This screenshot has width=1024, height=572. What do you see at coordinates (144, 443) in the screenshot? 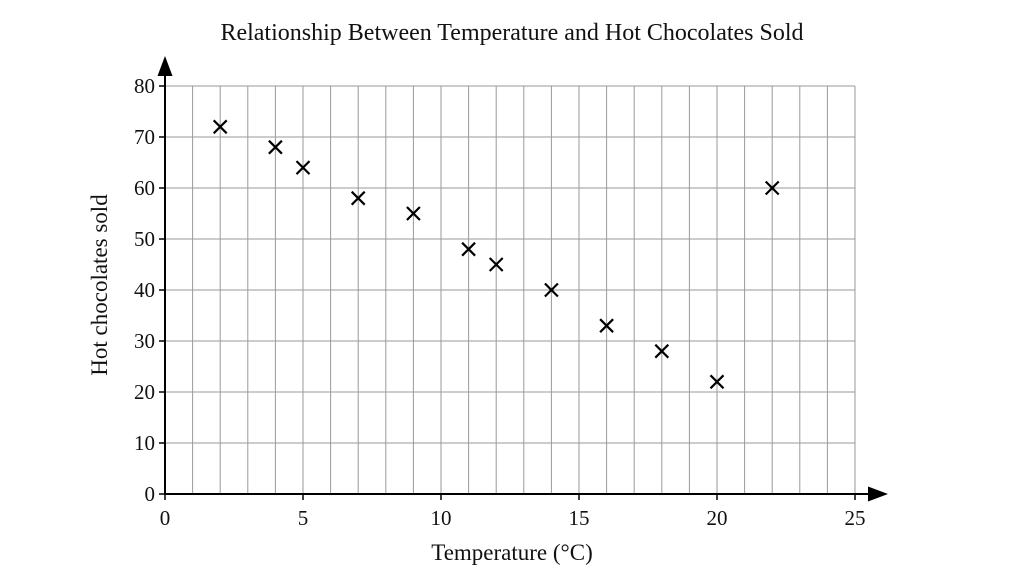
I see `y-tick-label: 10` at bounding box center [144, 443].